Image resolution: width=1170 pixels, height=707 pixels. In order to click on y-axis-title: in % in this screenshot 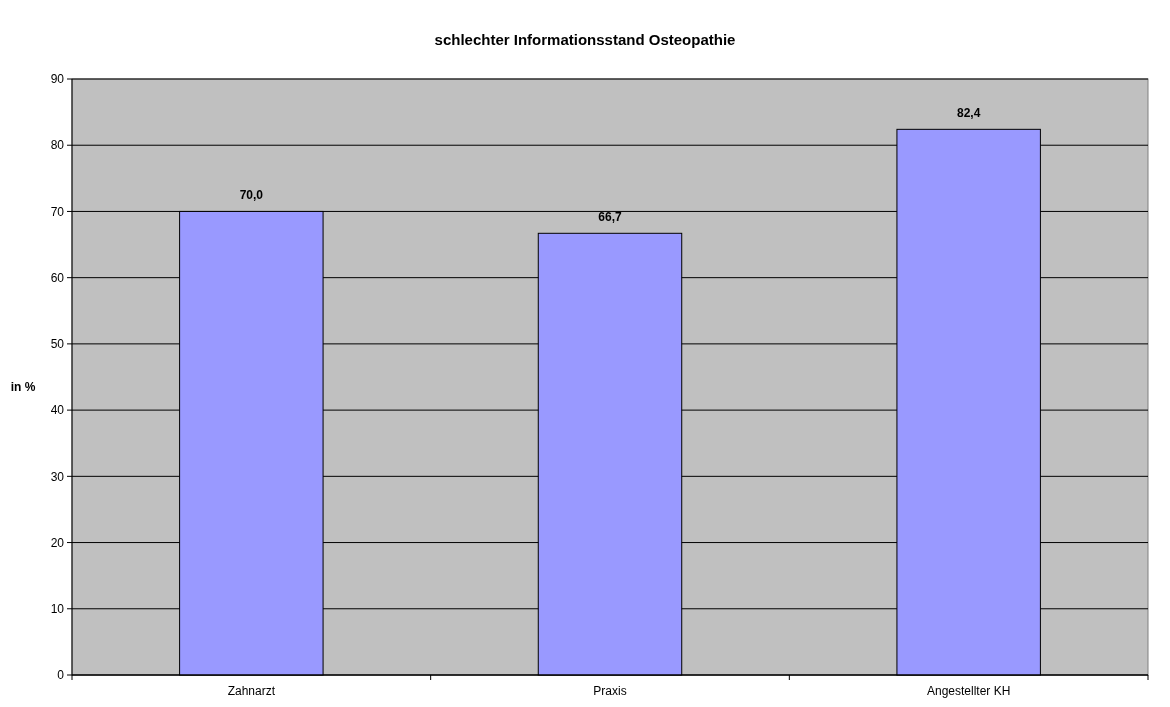, I will do `click(23, 387)`.